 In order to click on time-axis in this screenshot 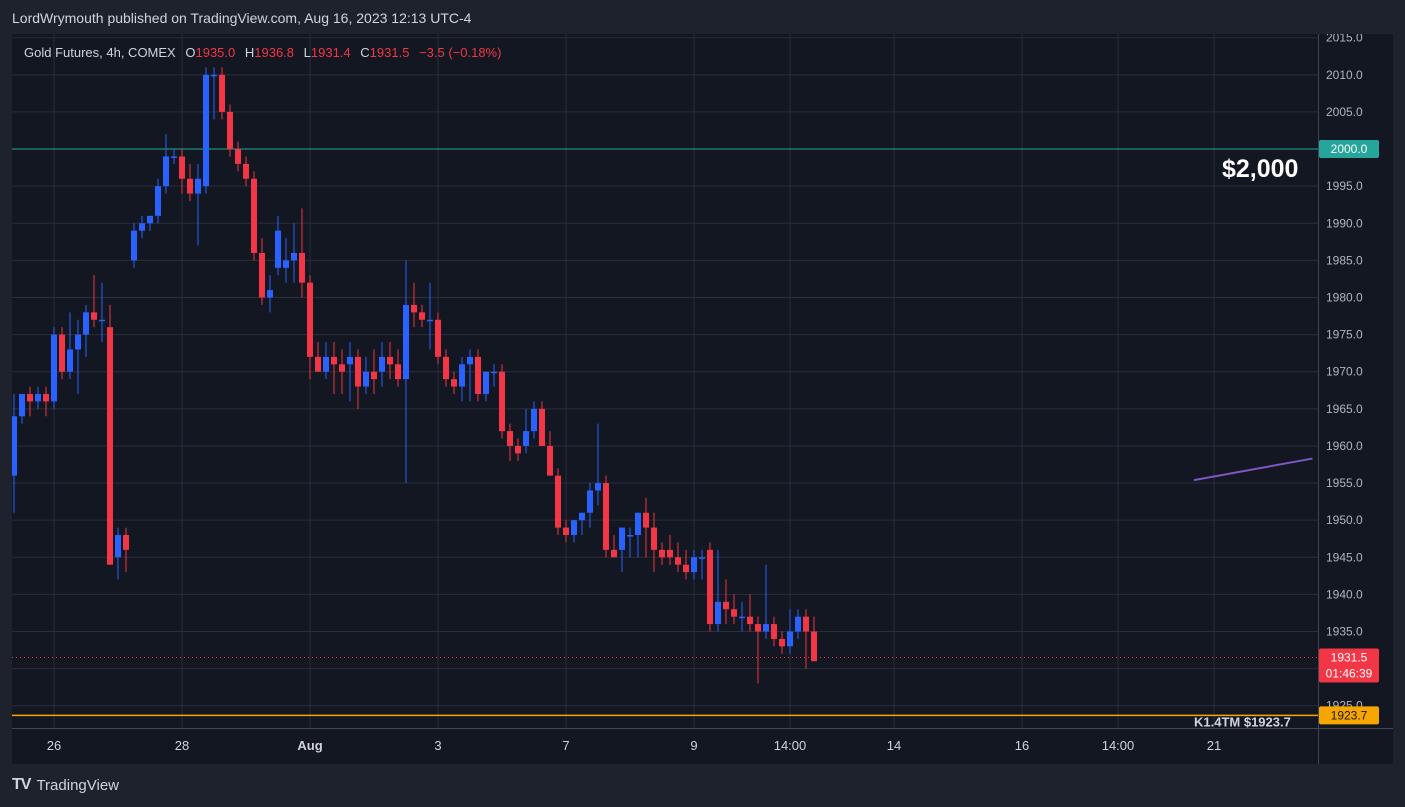, I will do `click(665, 746)`.